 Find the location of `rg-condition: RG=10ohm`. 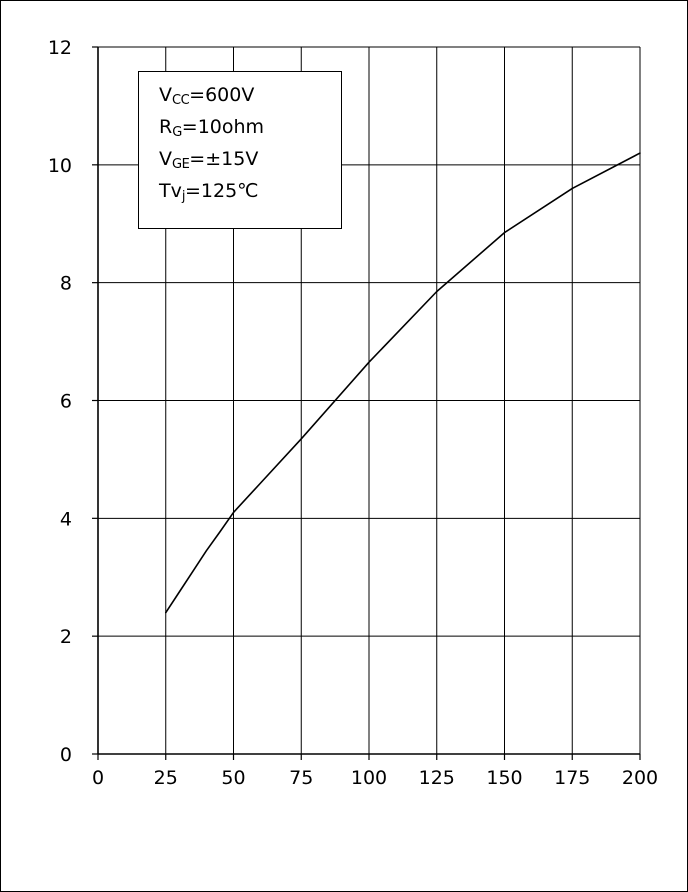

rg-condition: RG=10ohm is located at coordinates (212, 128).